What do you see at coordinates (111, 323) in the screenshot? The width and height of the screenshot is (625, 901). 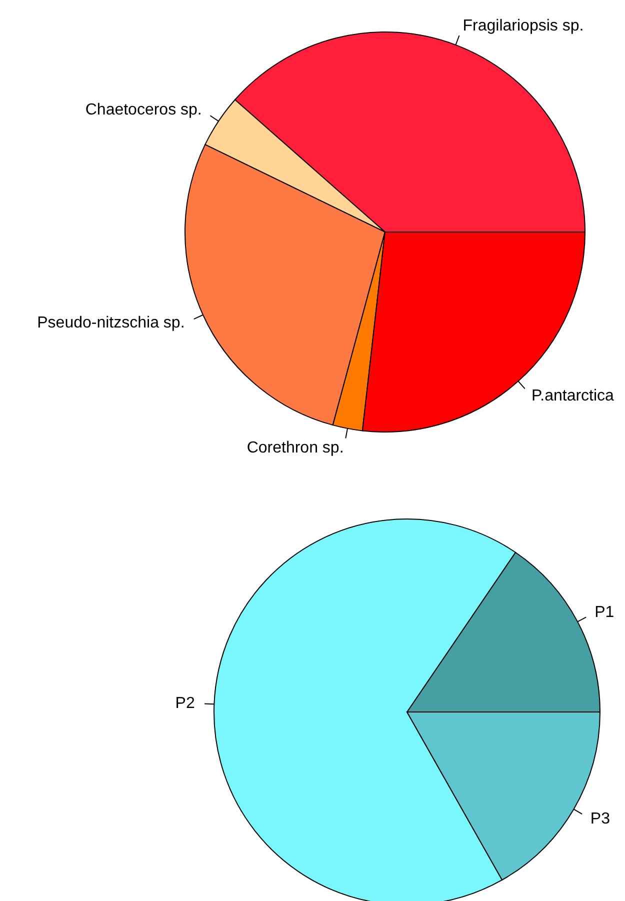 I see `slice-label: Pseudo-nitzschia sp.` at bounding box center [111, 323].